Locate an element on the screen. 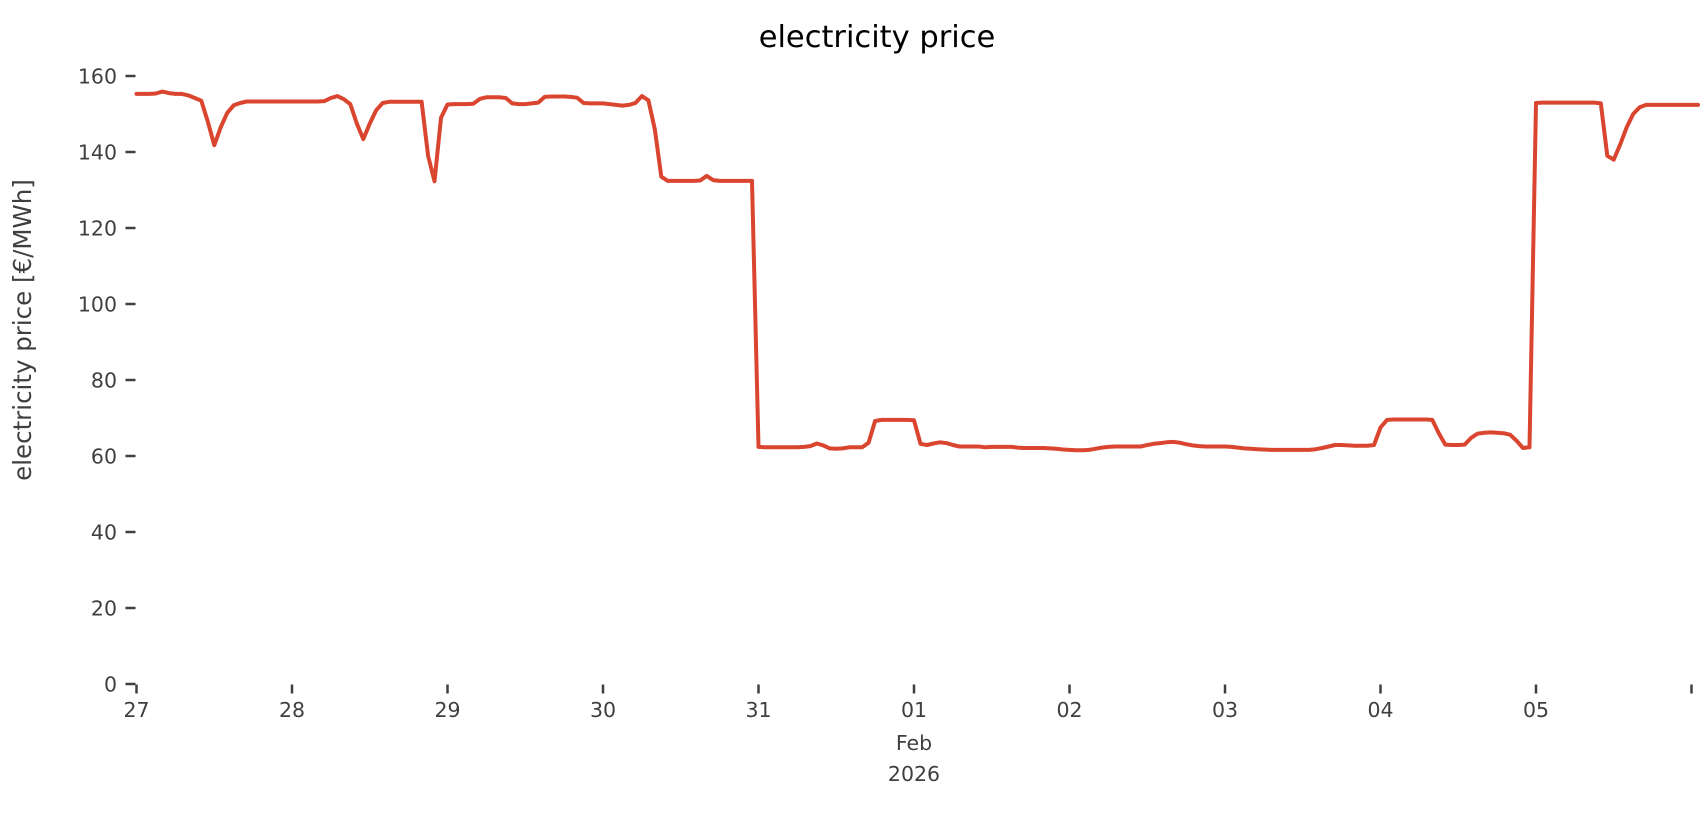  x-tick-label: 30 is located at coordinates (603, 710).